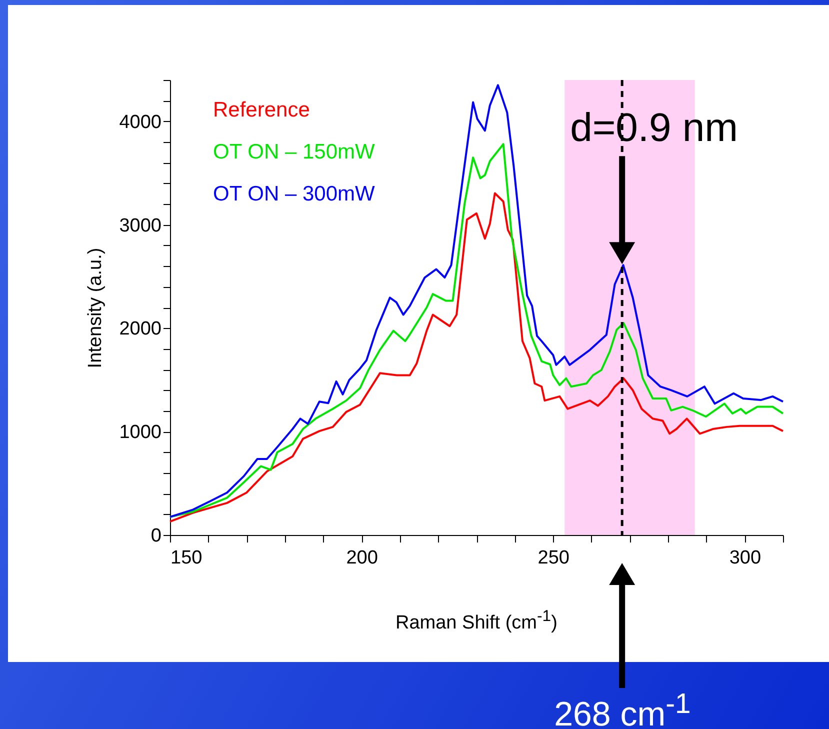 The height and width of the screenshot is (729, 829). What do you see at coordinates (362, 558) in the screenshot?
I see `x-tick-label: 200` at bounding box center [362, 558].